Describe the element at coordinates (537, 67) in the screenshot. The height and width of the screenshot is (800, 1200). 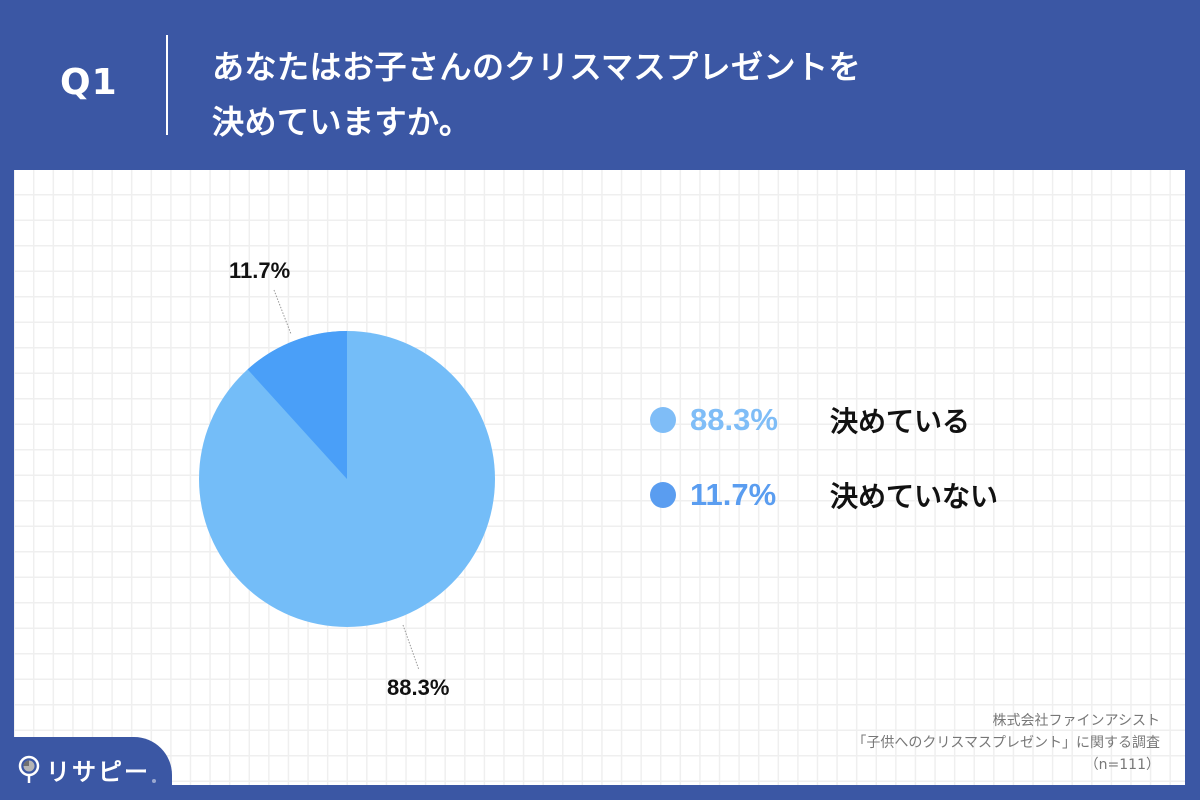
I see `question-title-line1: あなたはお子さんのクリスマスプレゼントを` at that location.